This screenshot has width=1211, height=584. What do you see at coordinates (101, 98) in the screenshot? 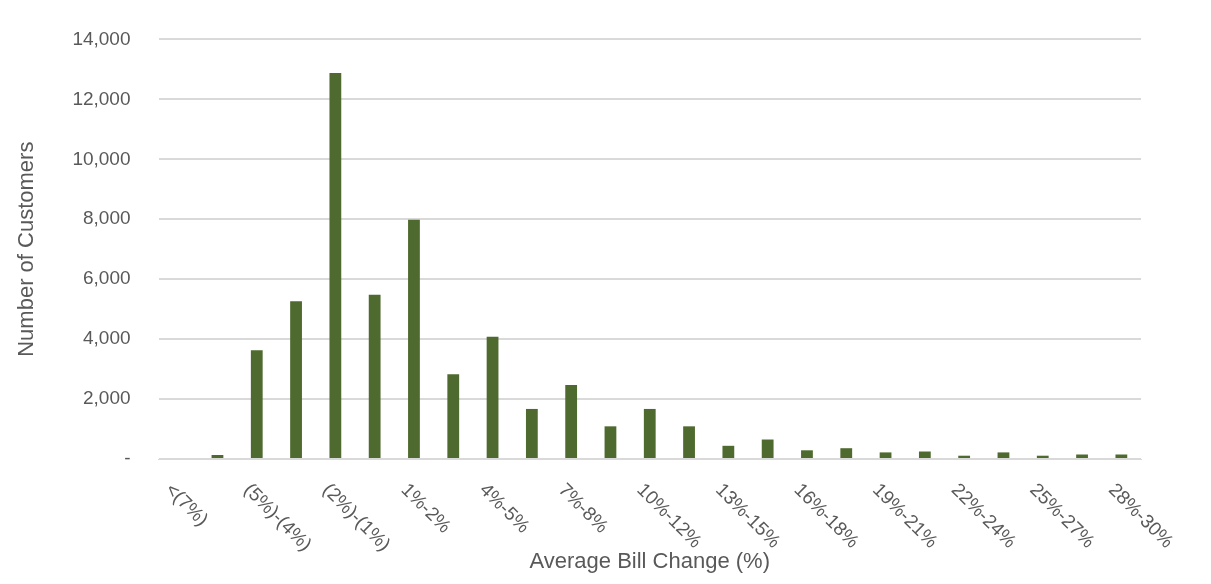
I see `y-tick-label: 12,000` at bounding box center [101, 98].